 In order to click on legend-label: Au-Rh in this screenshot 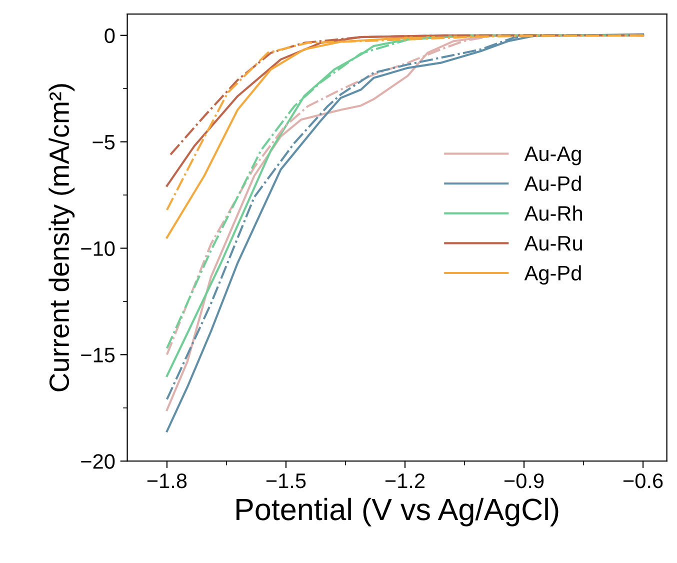, I will do `click(553, 213)`.